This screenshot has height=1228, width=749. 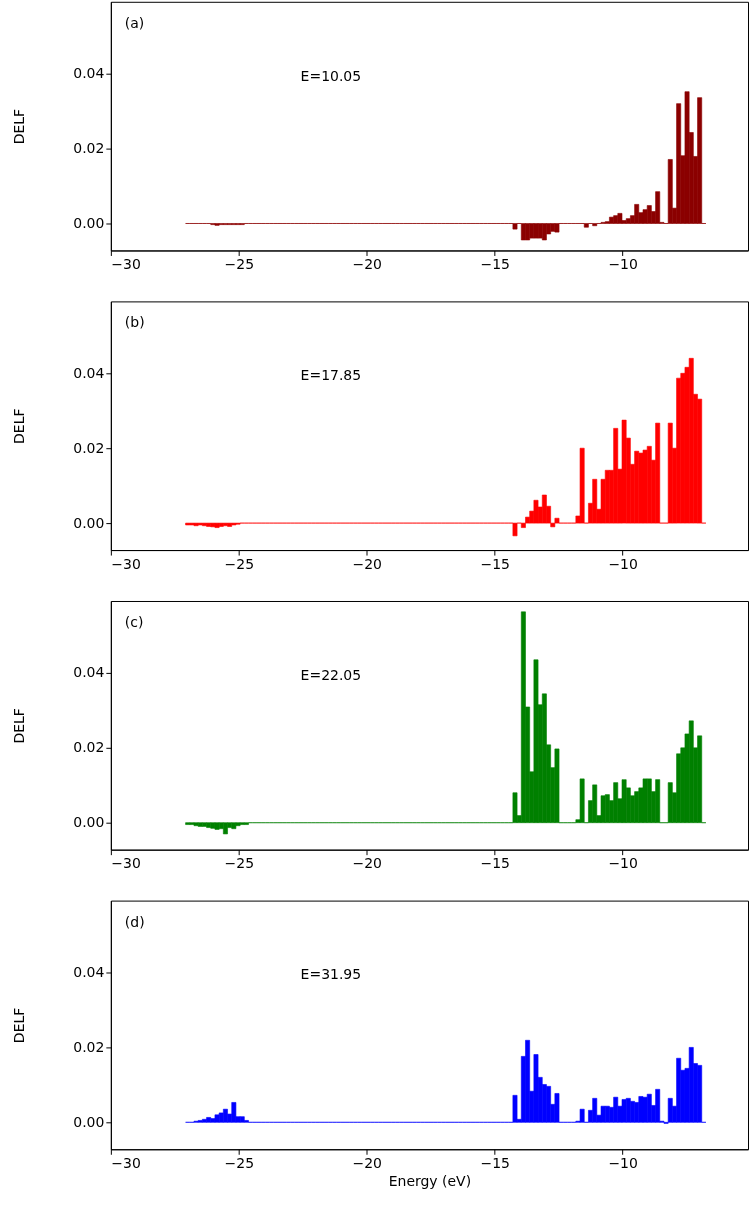 What do you see at coordinates (331, 674) in the screenshot?
I see `annotation: E=22.05` at bounding box center [331, 674].